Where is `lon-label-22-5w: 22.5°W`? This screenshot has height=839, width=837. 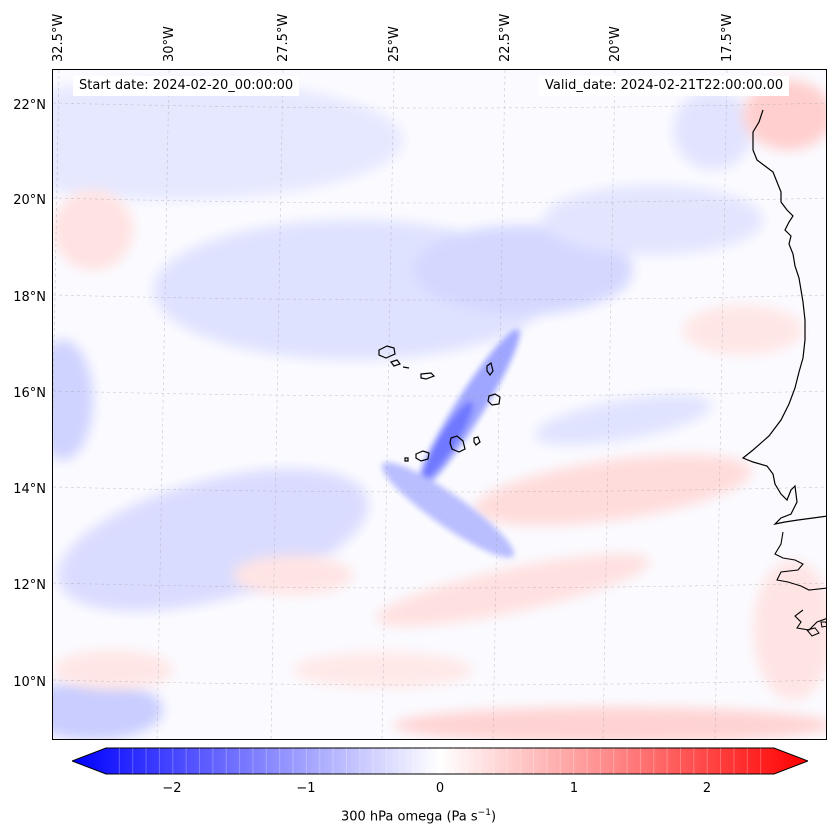
lon-label-22-5w: 22.5°W is located at coordinates (505, 37).